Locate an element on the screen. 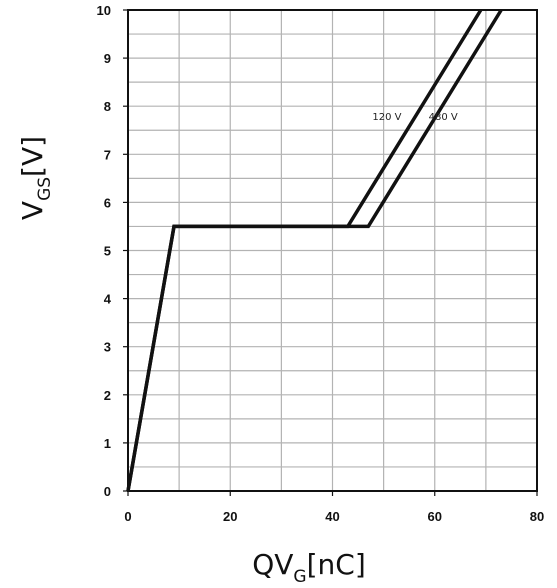 This screenshot has height=588, width=557. x-tick-label: 20 is located at coordinates (230, 516).